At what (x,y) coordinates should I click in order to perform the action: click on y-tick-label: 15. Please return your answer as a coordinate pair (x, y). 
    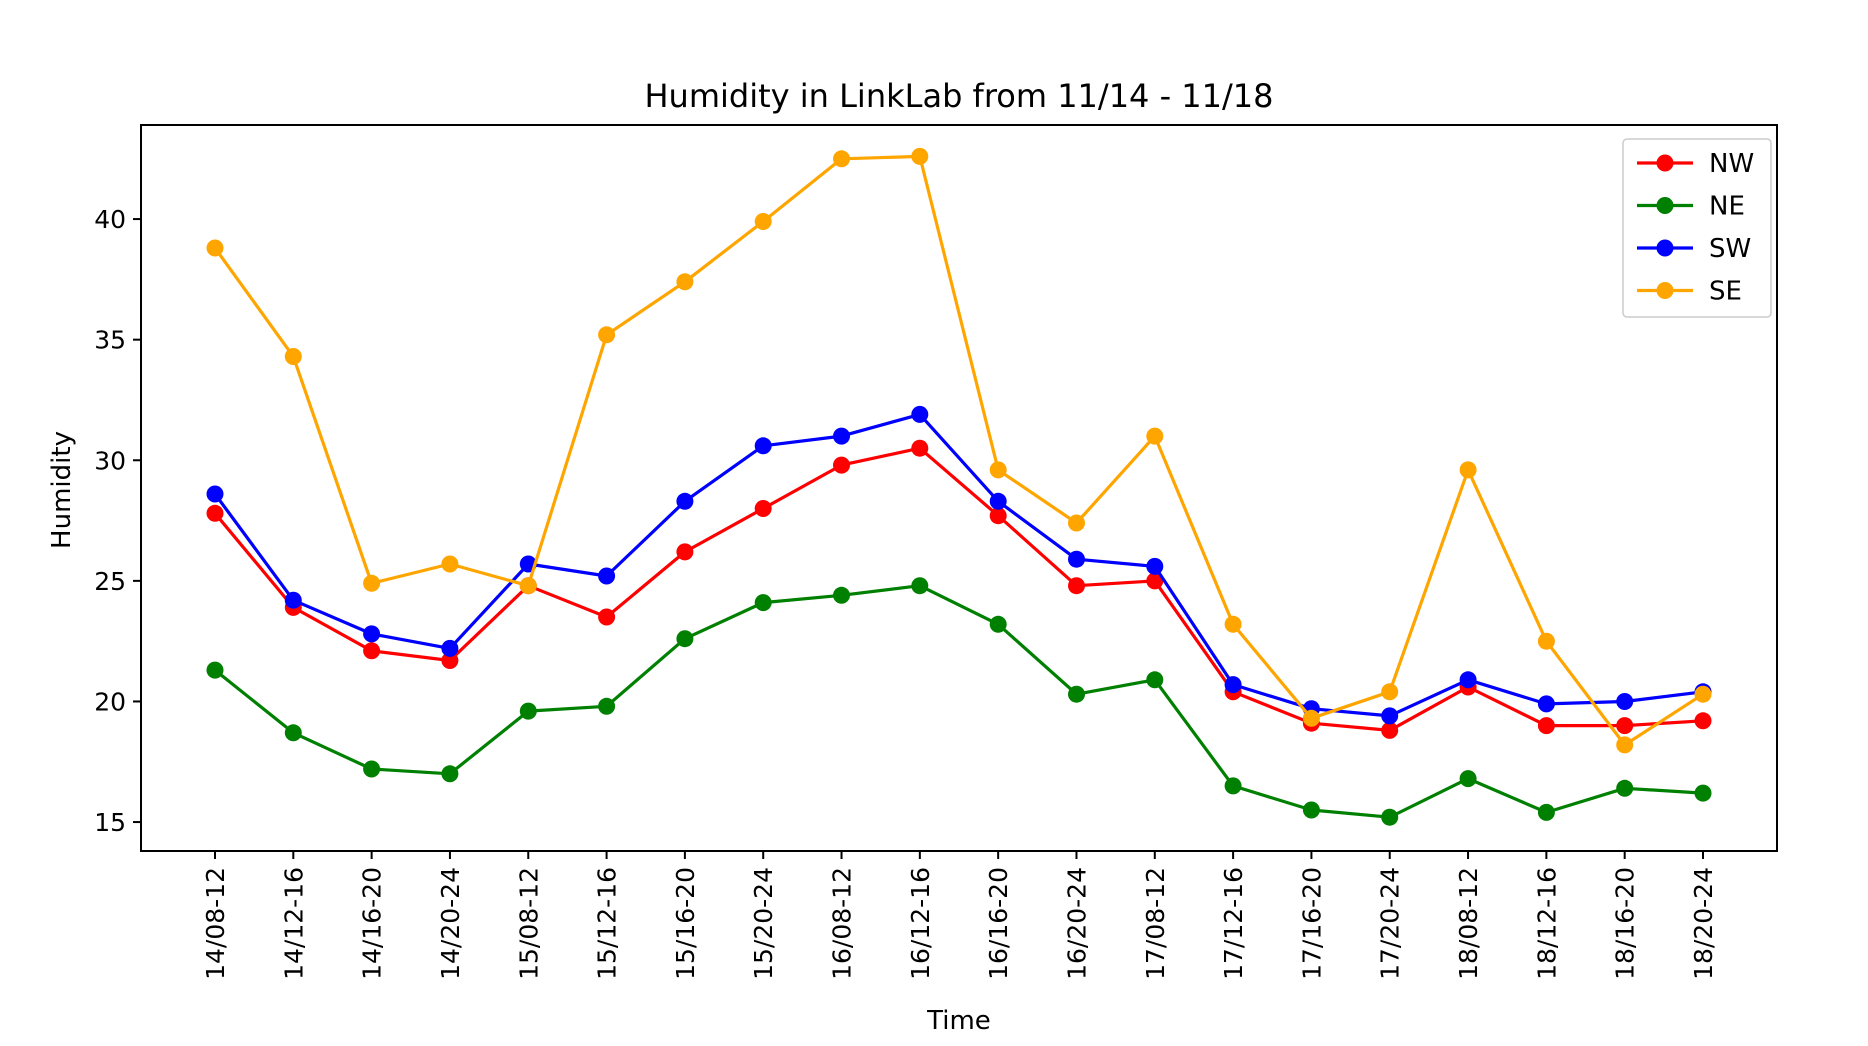
    Looking at the image, I should click on (110, 822).